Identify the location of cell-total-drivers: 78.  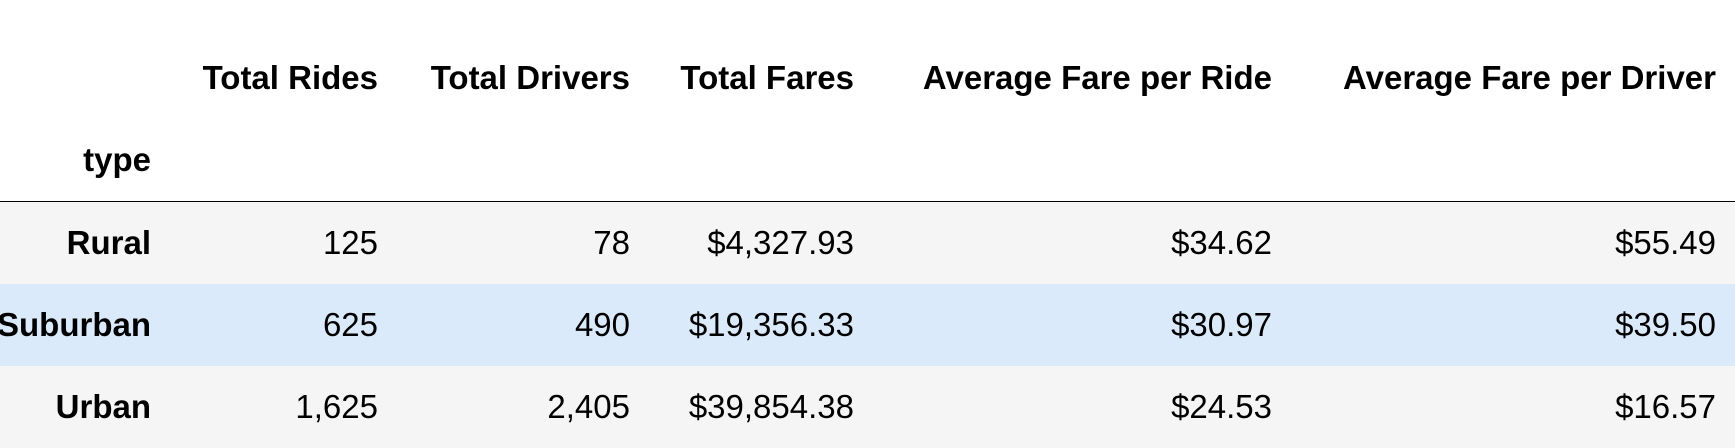
(611, 242).